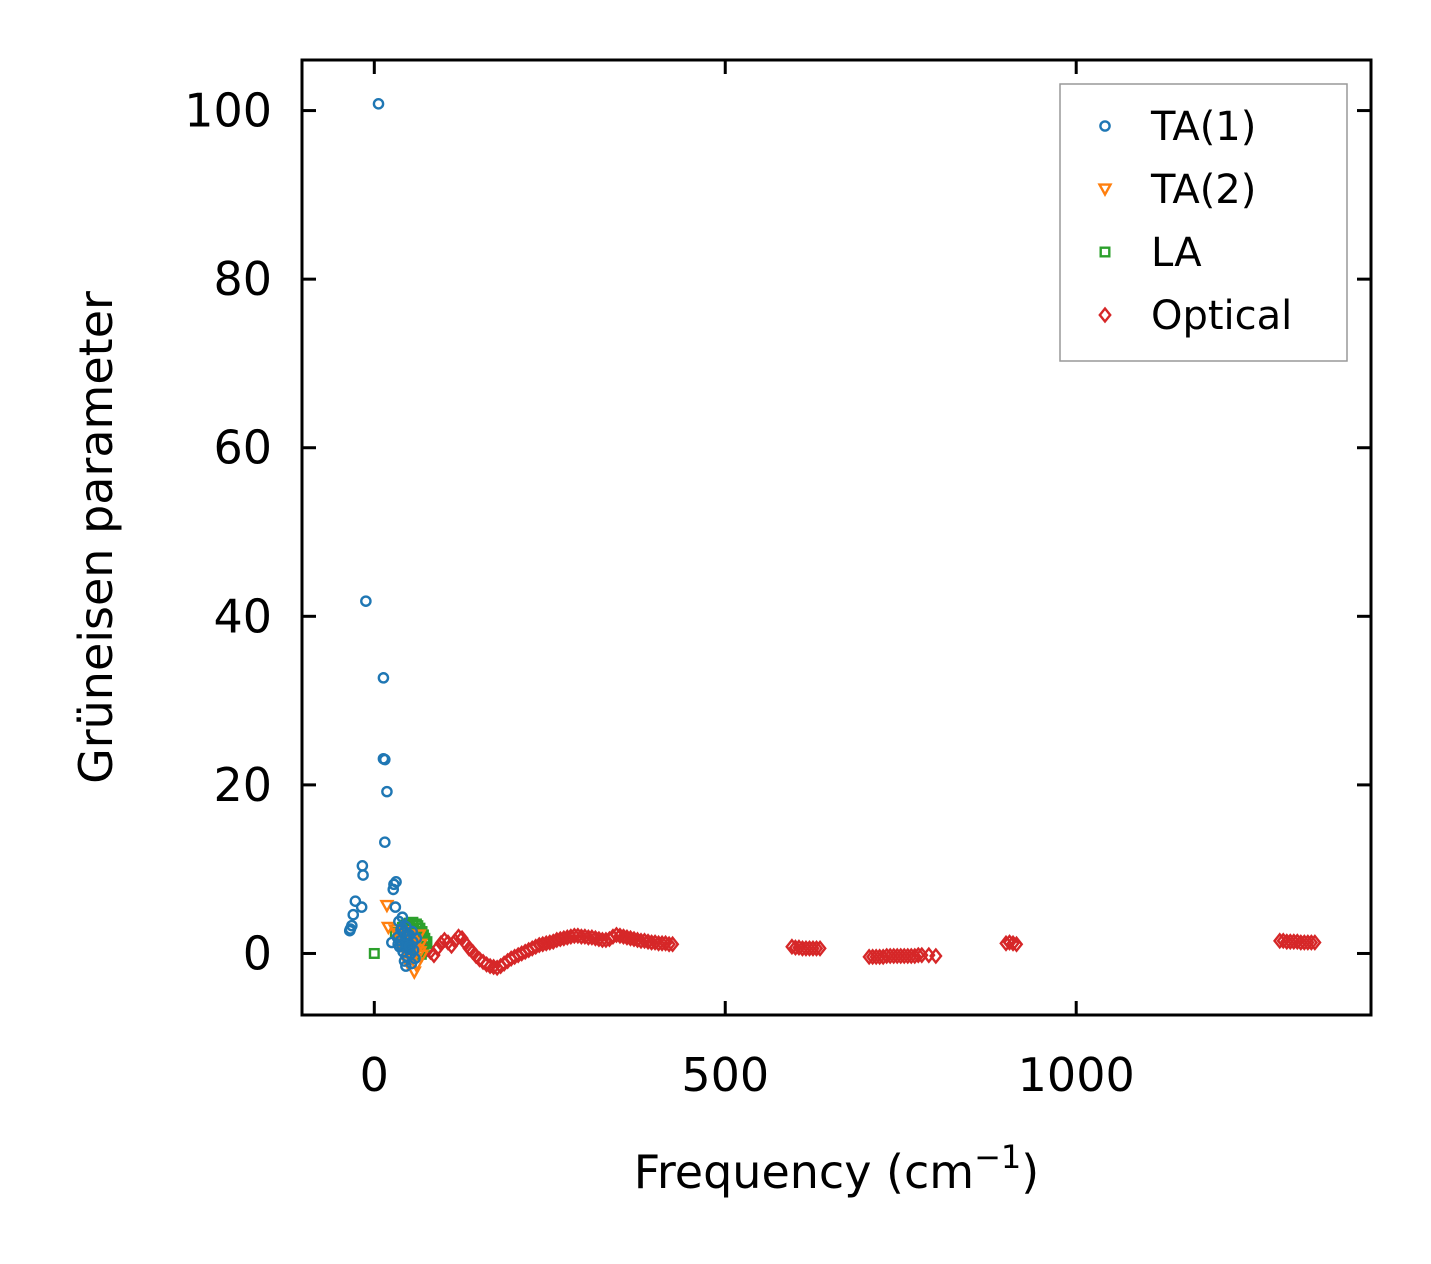 Image resolution: width=1431 pixels, height=1264 pixels. I want to click on legend-label-ta-1: TA(1), so click(1203, 127).